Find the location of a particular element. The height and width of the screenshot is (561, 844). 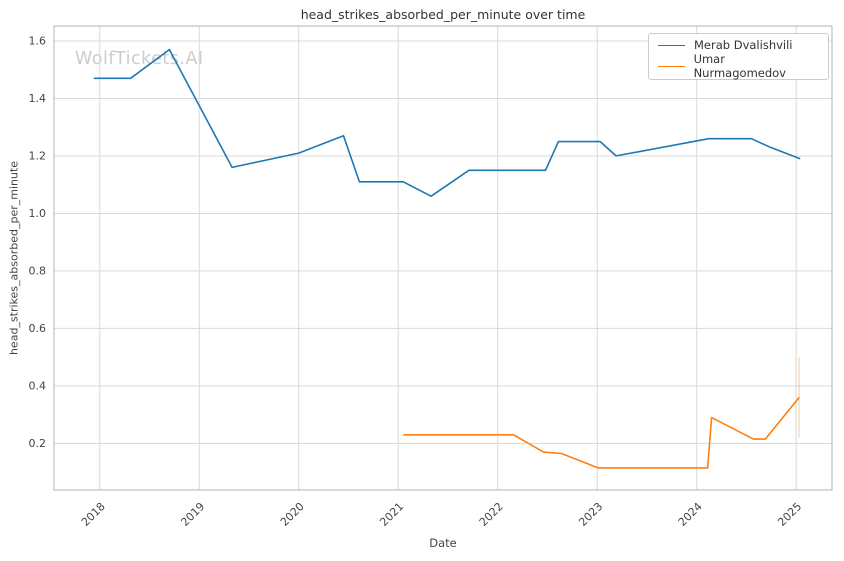

x-tick-label: 2021 is located at coordinates (391, 514).